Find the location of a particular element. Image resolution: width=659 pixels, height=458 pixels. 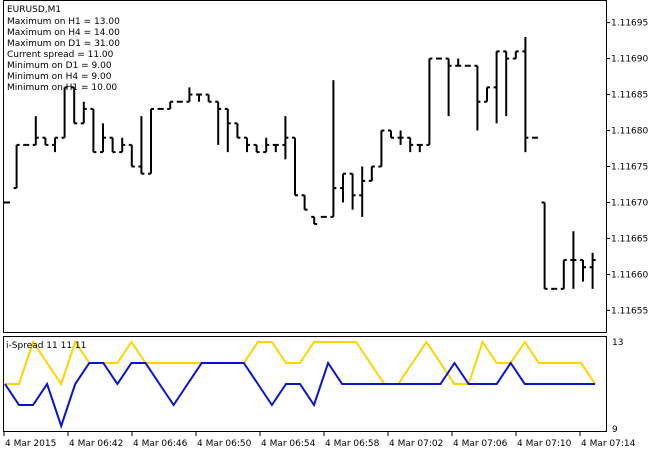

y-tick-label: 1.11685 is located at coordinates (629, 96).